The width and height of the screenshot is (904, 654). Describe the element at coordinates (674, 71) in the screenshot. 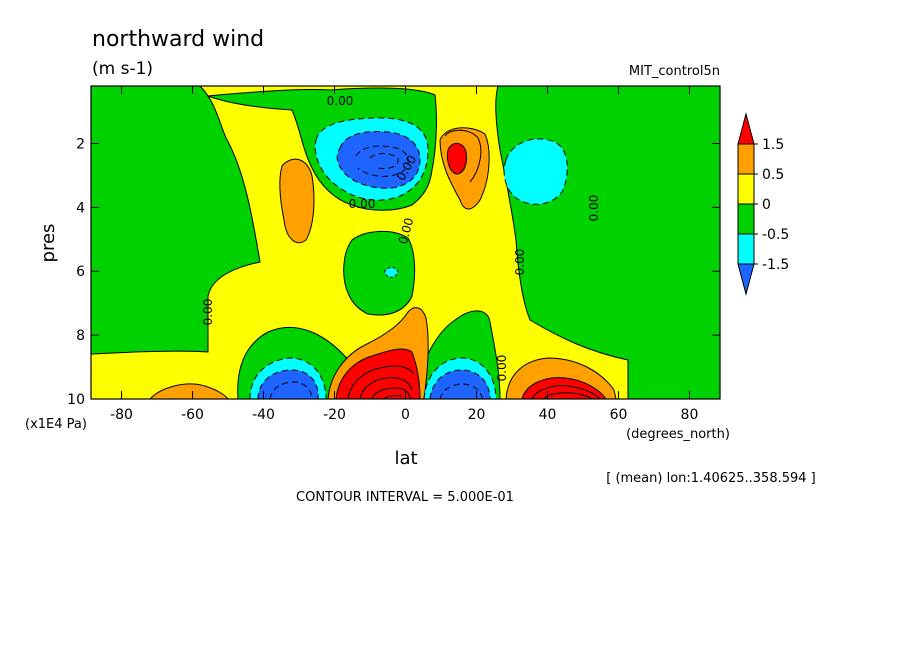

I see `dataset-label: MIT_control5n` at that location.